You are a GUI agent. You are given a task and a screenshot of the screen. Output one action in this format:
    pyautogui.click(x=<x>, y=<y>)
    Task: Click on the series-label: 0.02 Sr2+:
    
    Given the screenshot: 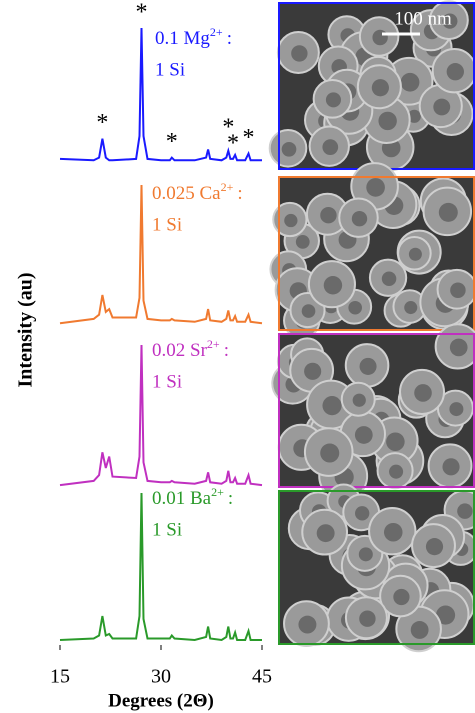 What is the action you would take?
    pyautogui.click(x=190, y=349)
    